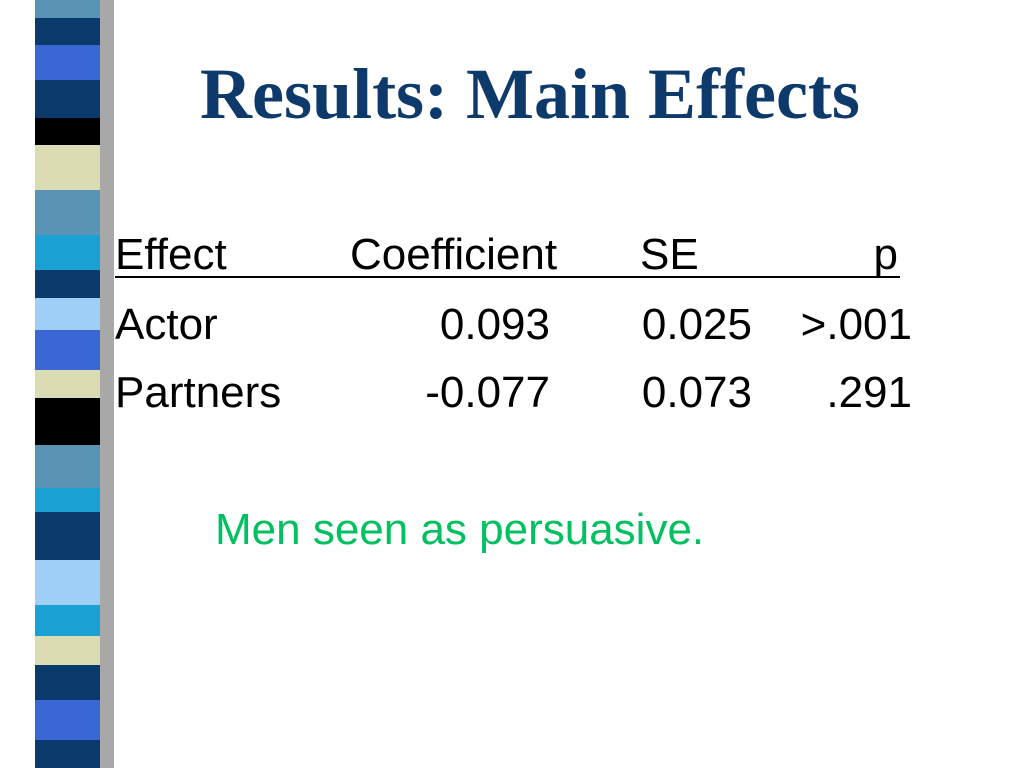 Image resolution: width=1024 pixels, height=768 pixels. What do you see at coordinates (198, 392) in the screenshot?
I see `table-cell: Partners` at bounding box center [198, 392].